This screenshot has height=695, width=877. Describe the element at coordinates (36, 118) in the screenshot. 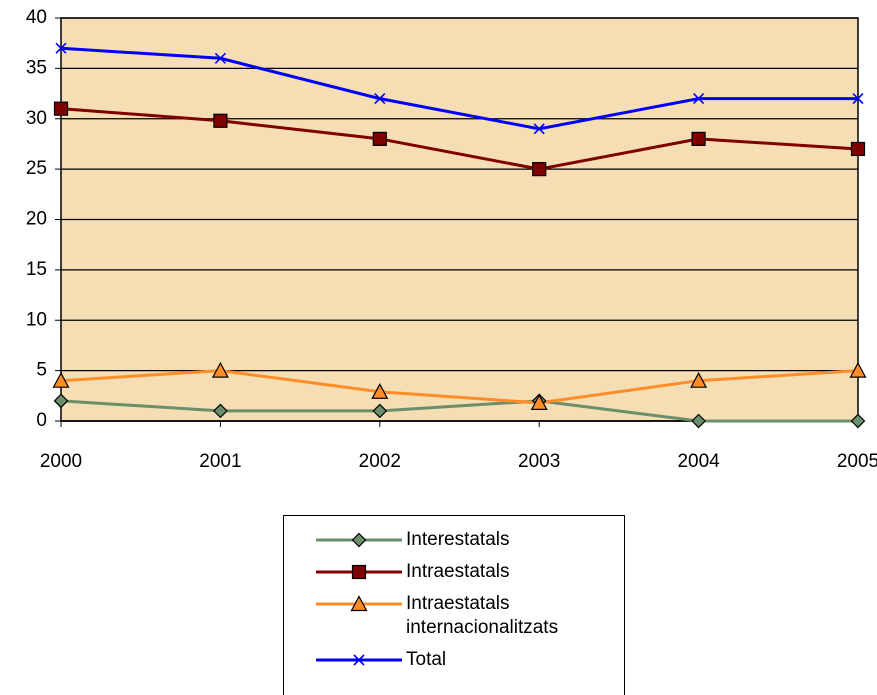

I see `y-tick-label: 30` at that location.